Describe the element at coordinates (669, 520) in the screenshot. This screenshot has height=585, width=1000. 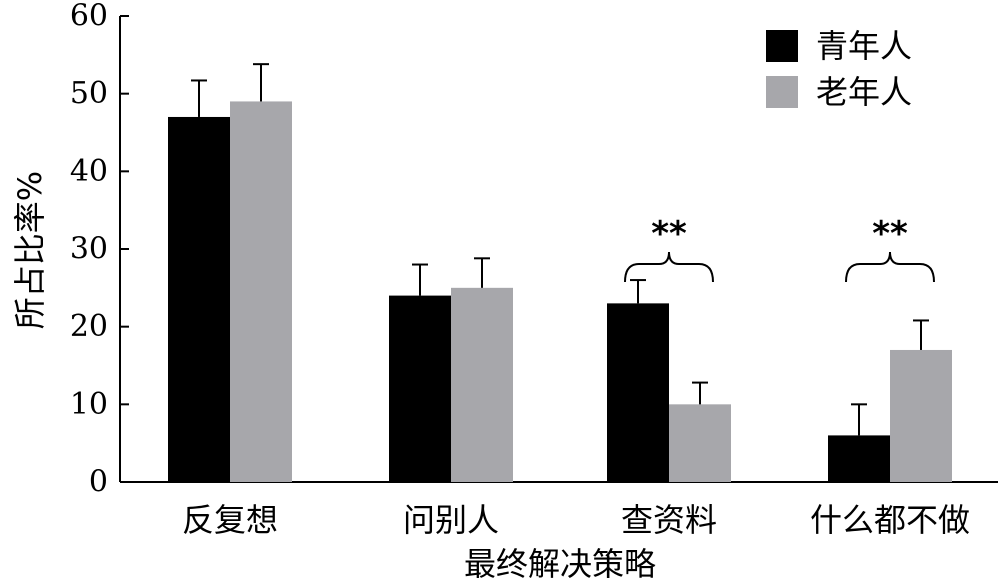
I see `x-tick-label: 查资料` at that location.